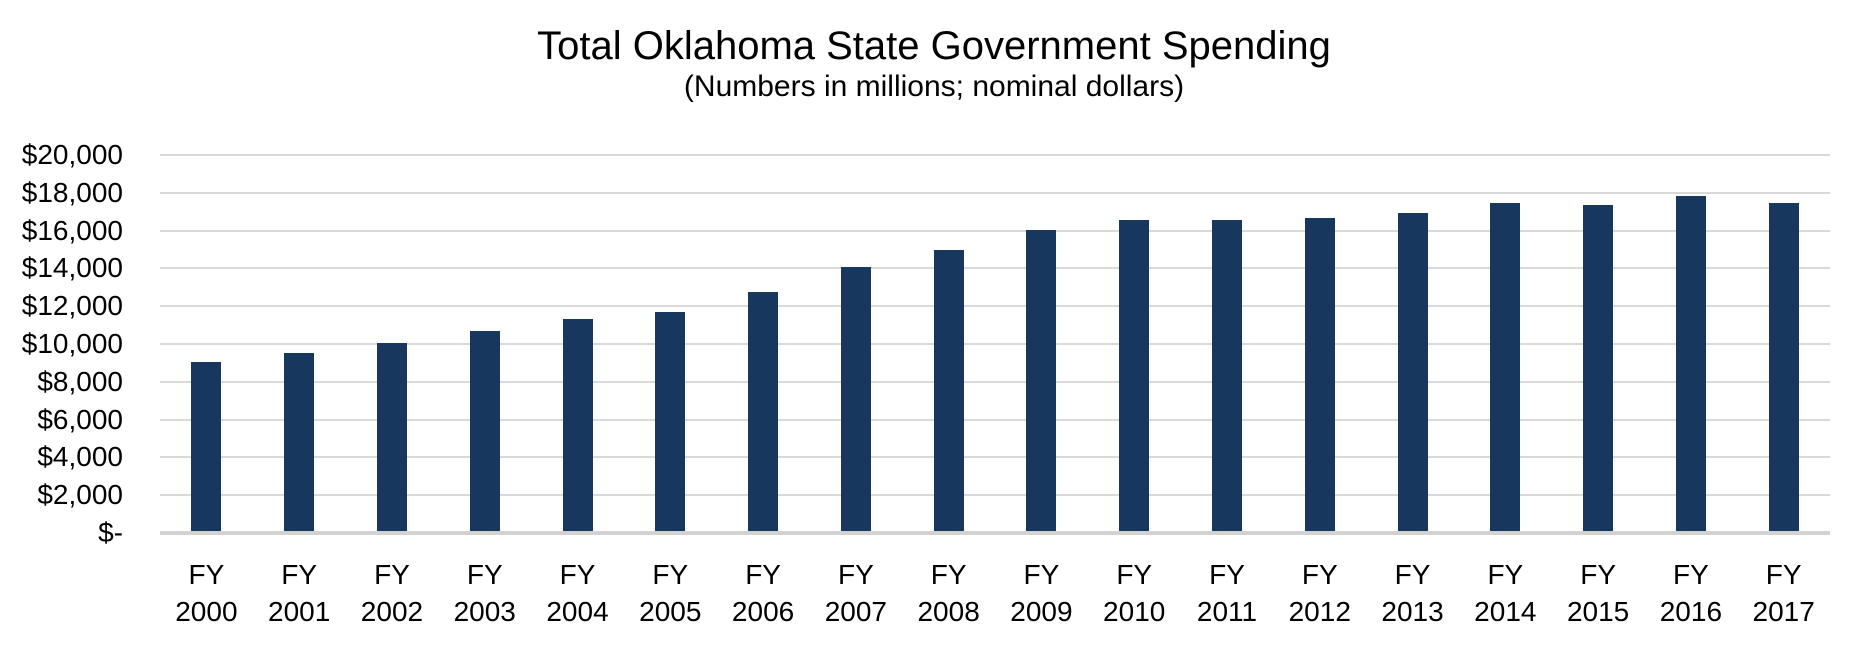  Describe the element at coordinates (1134, 593) in the screenshot. I see `x-axis-tick-label: FY 2010` at that location.